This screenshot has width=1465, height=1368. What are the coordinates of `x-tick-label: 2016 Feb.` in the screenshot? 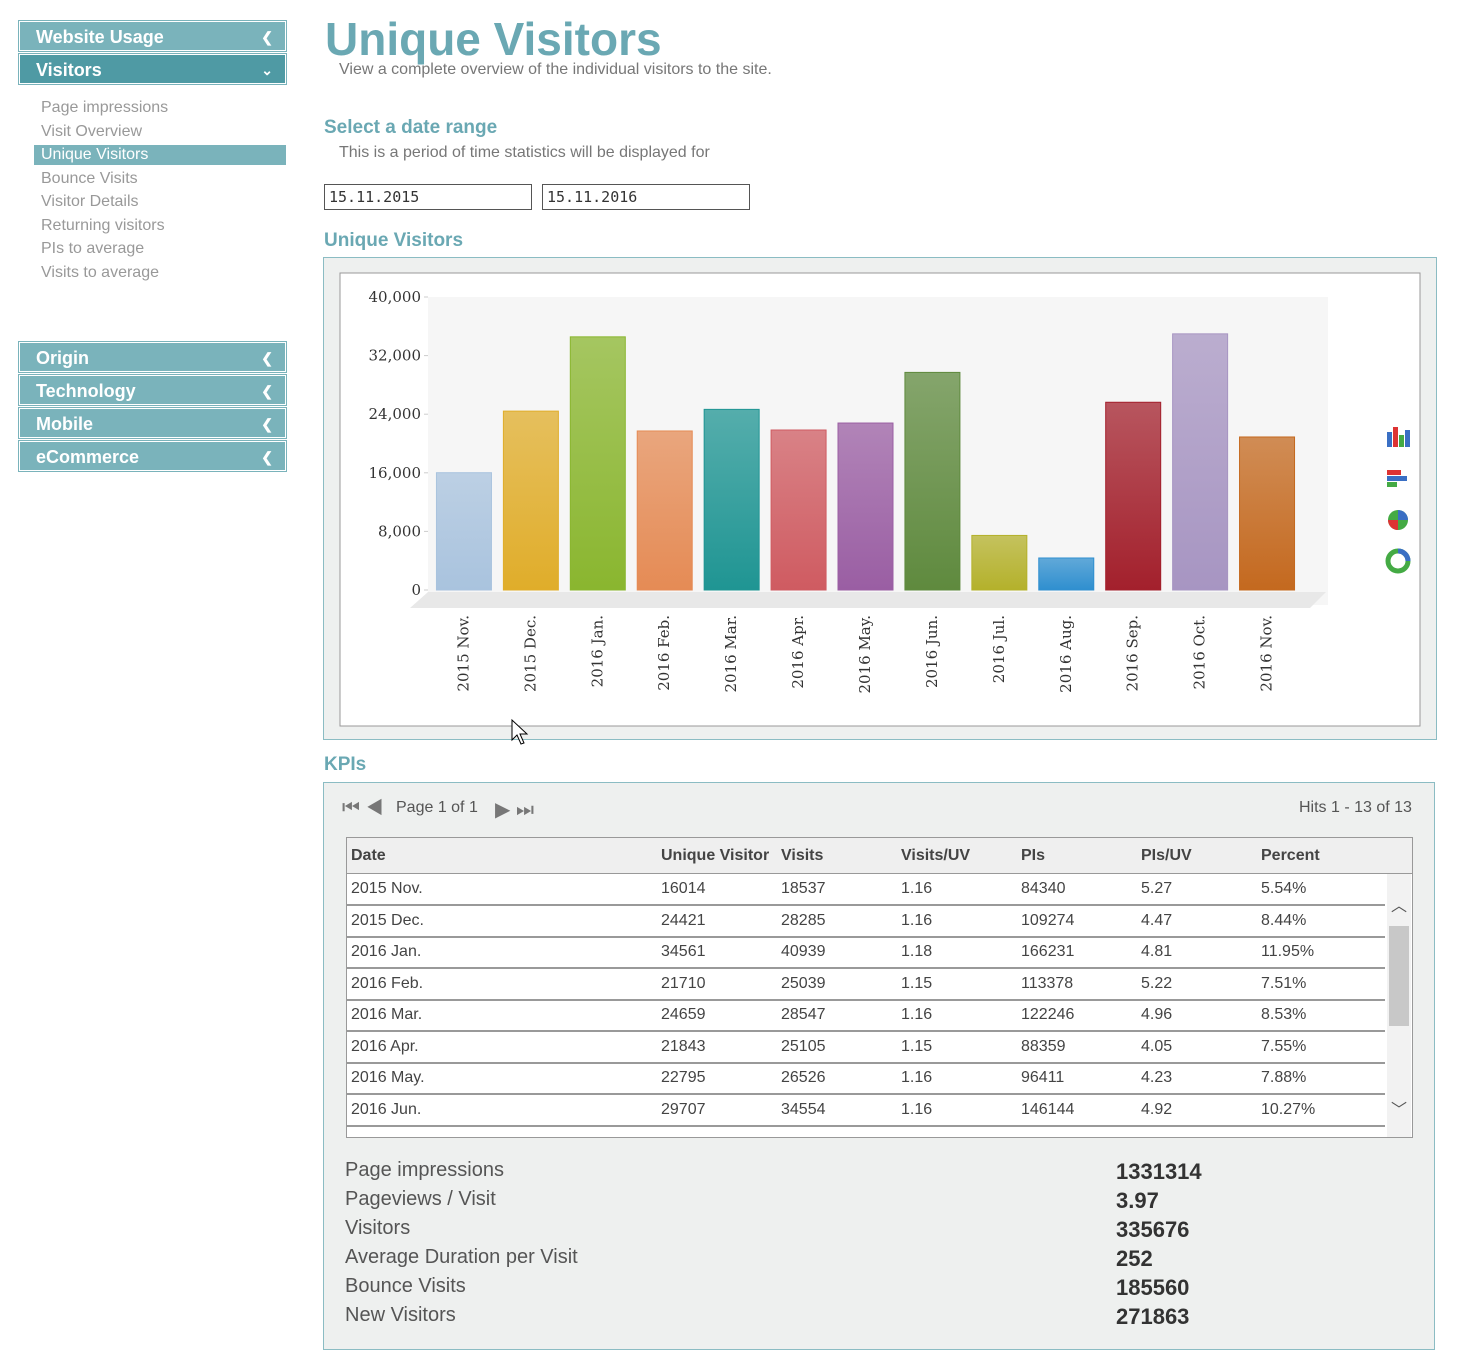 It's located at (664, 653).